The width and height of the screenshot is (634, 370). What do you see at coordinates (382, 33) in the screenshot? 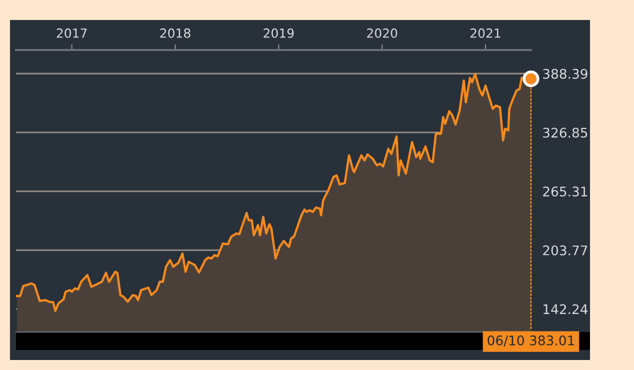
I see `x-tick-label: 2020` at bounding box center [382, 33].